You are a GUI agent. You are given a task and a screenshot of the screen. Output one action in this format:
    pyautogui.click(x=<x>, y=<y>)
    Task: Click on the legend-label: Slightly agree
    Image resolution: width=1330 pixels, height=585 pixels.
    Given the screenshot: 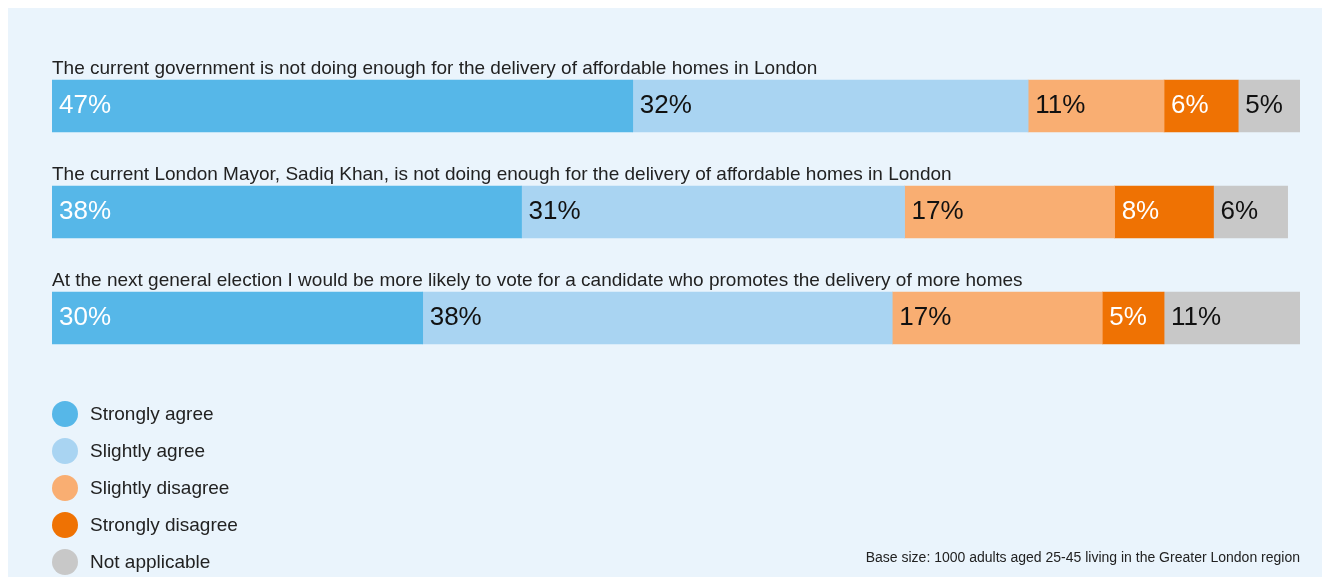 What is the action you would take?
    pyautogui.click(x=148, y=450)
    